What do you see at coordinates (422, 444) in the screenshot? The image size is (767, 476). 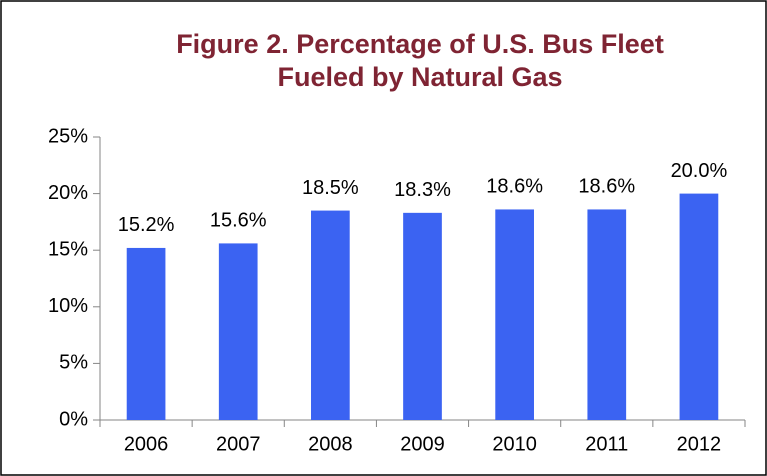 I see `x-tick-label: 2009` at bounding box center [422, 444].